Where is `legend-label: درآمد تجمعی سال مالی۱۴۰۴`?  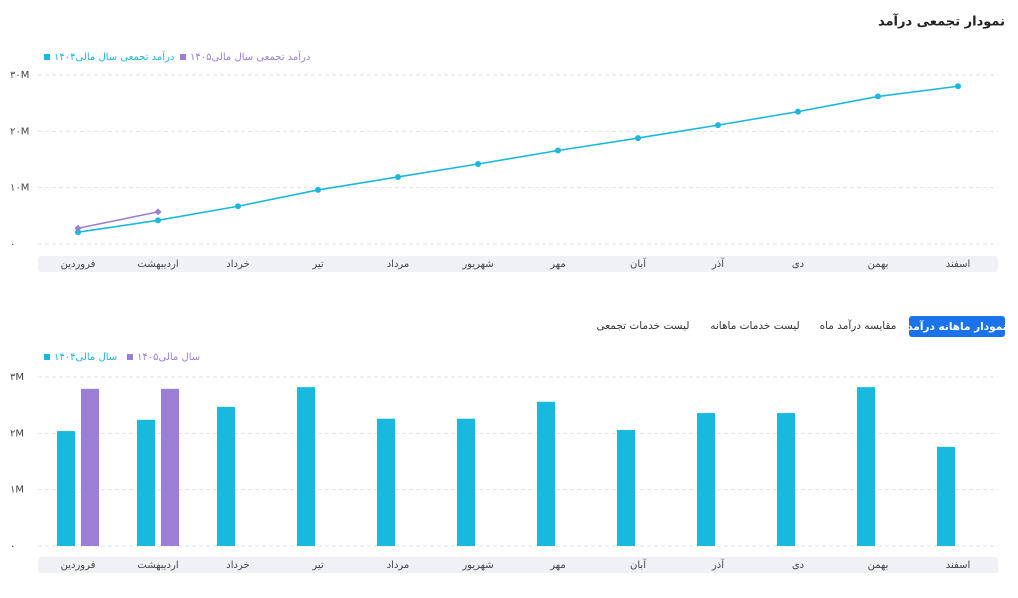 legend-label: درآمد تجمعی سال مالی۱۴۰۴ is located at coordinates (114, 56).